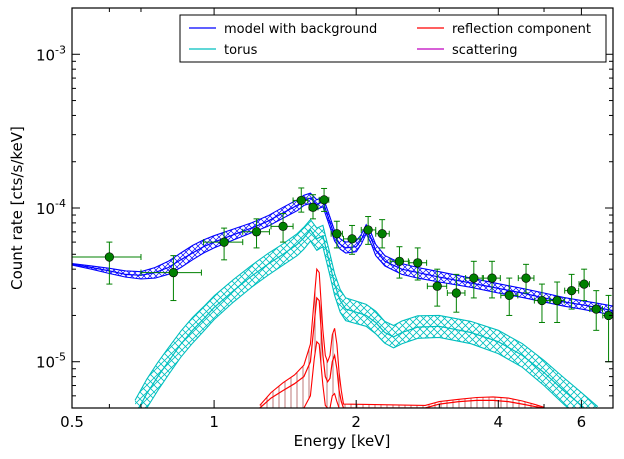 This screenshot has height=459, width=624. I want to click on legend-label-torus: torus, so click(241, 50).